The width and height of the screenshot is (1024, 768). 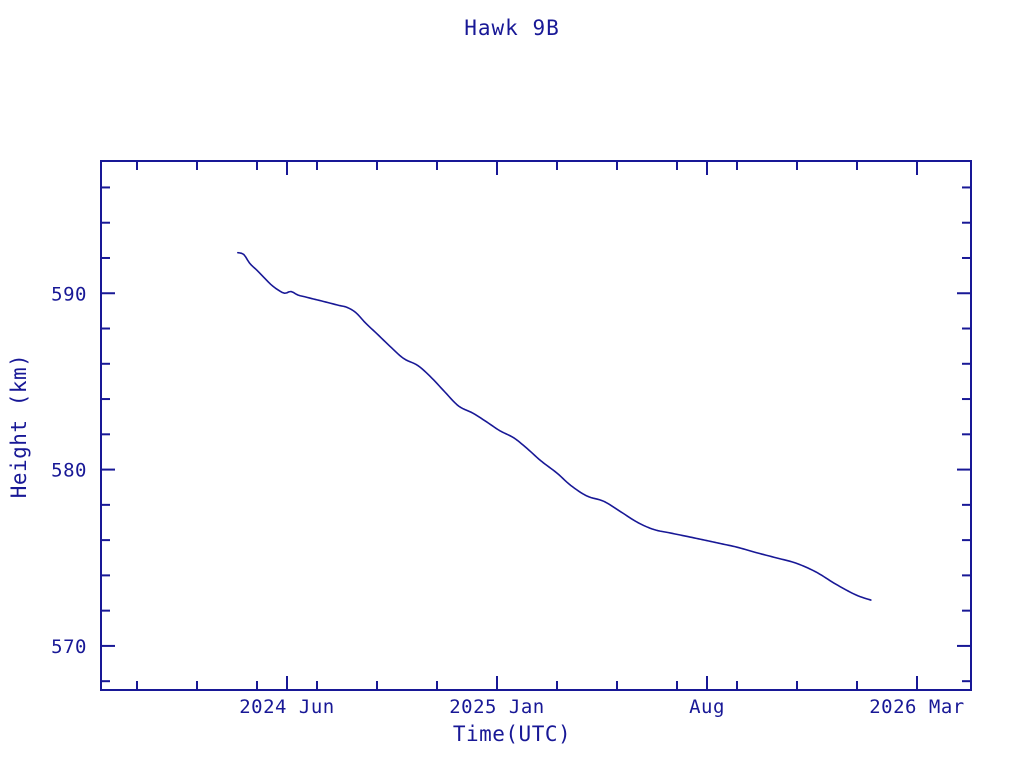 I want to click on x-axis-tick-label: 2024 Jun, so click(x=287, y=707).